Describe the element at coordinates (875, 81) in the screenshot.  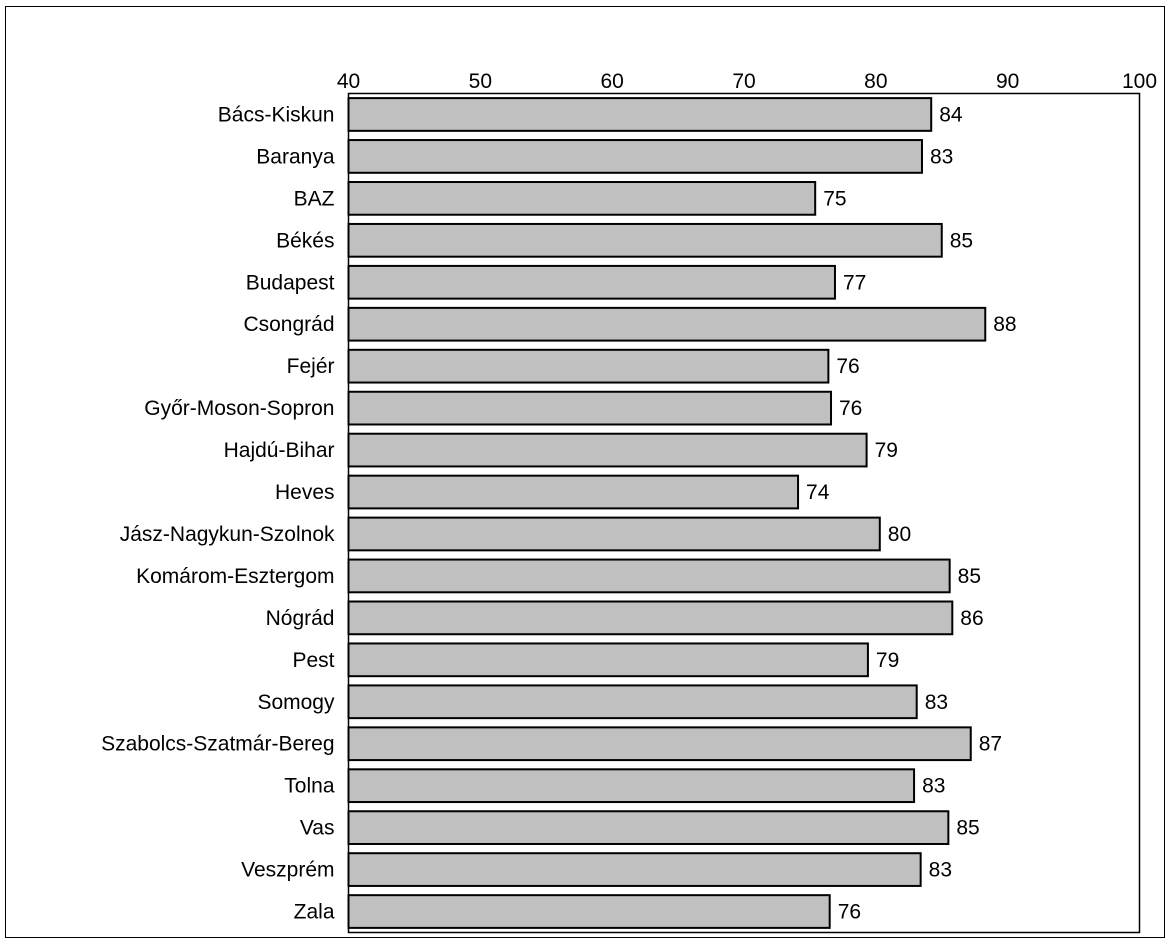
I see `x-tick-label: 80` at that location.